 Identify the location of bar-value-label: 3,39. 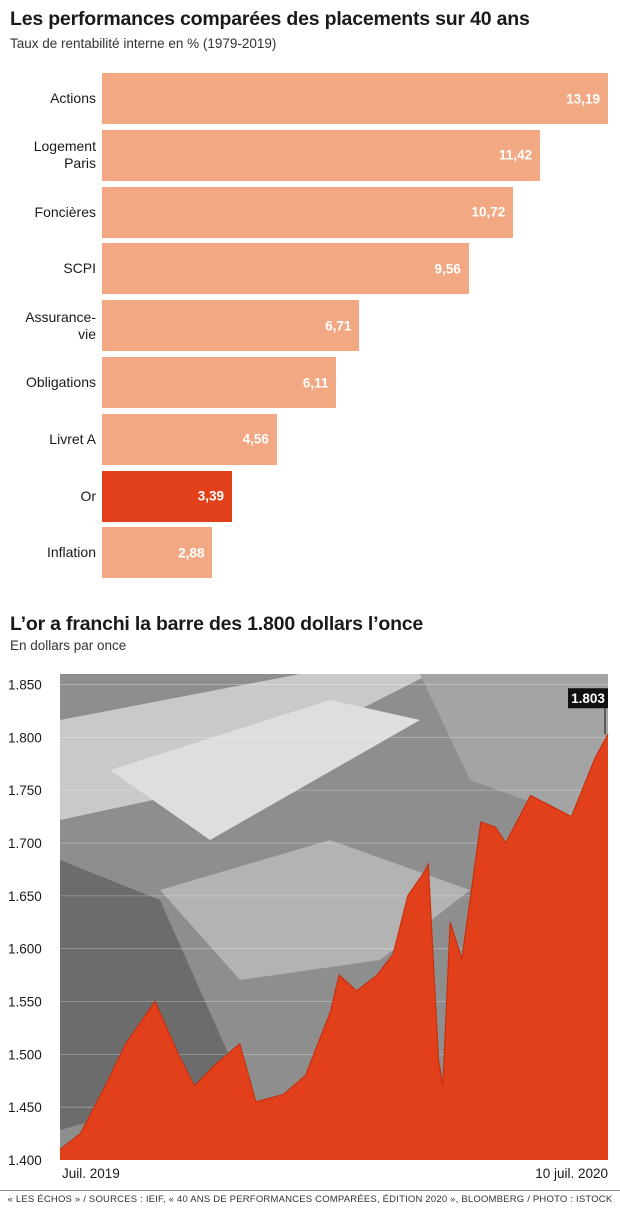
(211, 496).